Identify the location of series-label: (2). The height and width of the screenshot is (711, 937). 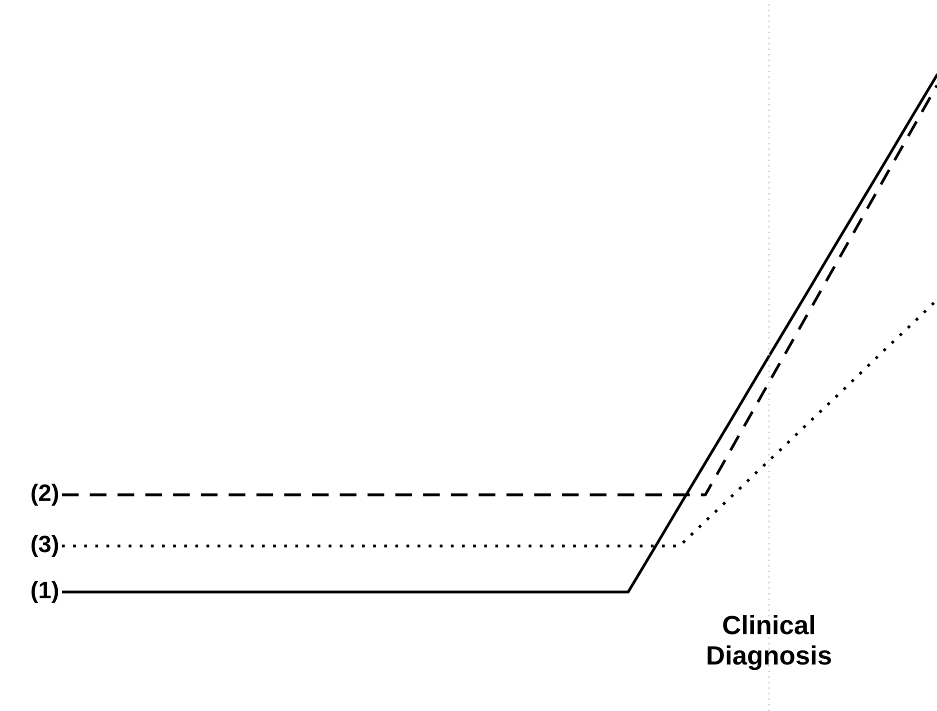
(45, 495).